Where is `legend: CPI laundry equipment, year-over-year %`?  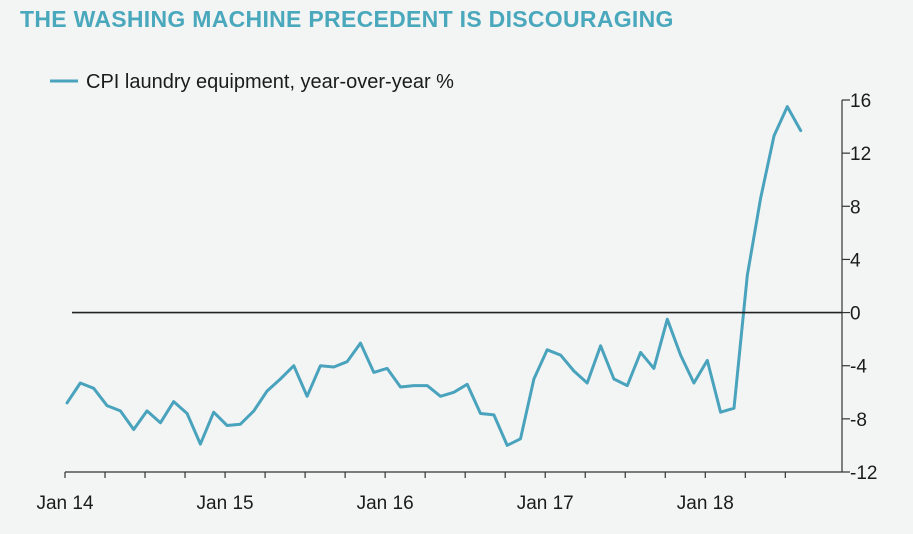 legend: CPI laundry equipment, year-over-year % is located at coordinates (252, 82).